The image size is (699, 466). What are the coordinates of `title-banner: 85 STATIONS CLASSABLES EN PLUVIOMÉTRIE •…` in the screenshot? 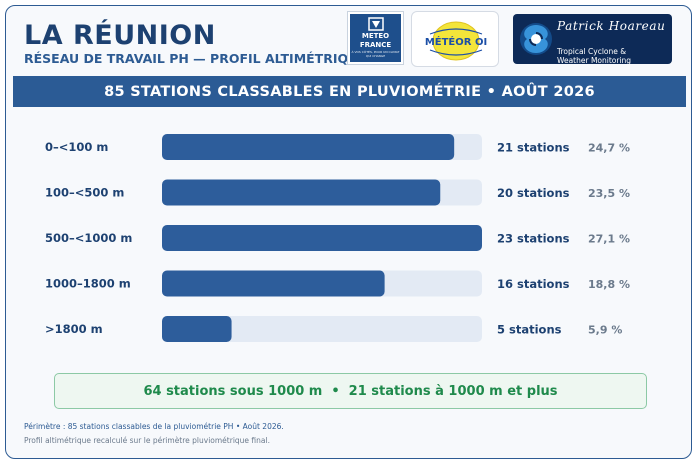 It's located at (349, 91).